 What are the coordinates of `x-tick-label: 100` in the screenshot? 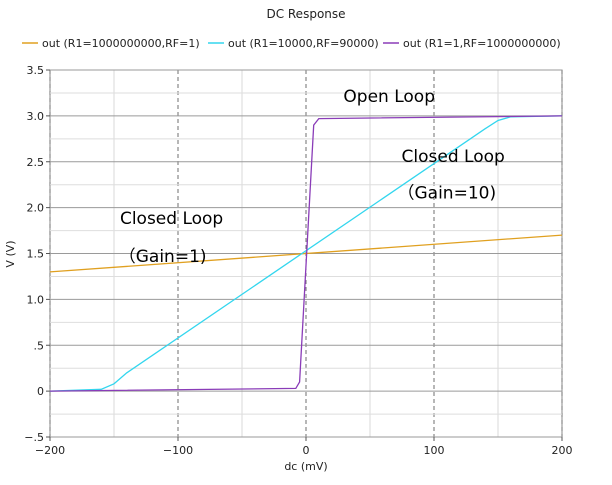 It's located at (434, 450).